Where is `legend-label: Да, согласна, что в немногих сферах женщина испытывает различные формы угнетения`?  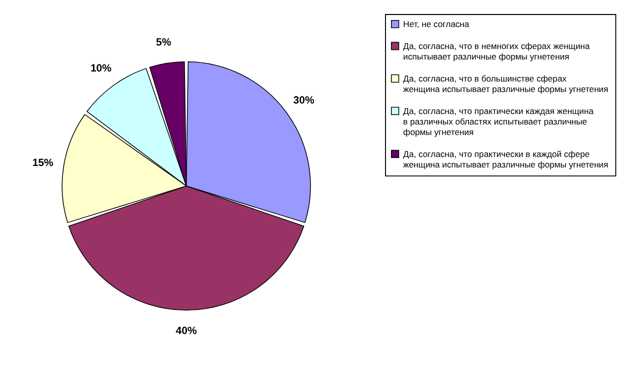 legend-label: Да, согласна, что в немногих сферах женщина испытывает различные формы угнетения is located at coordinates (496, 51).